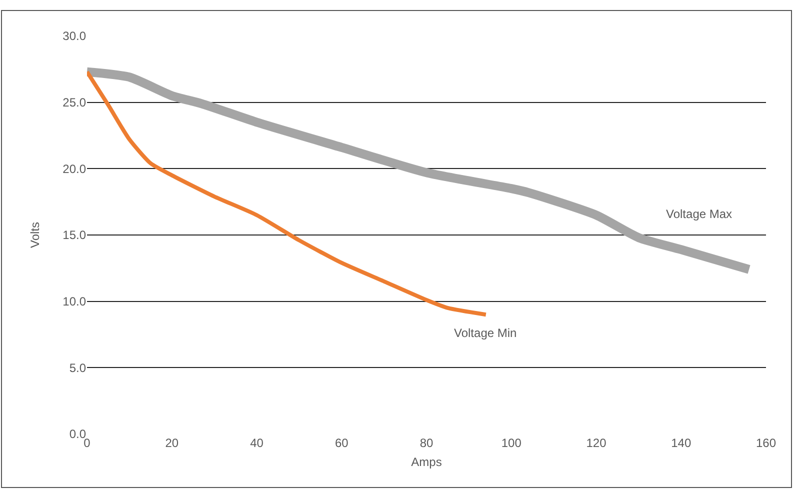 The image size is (795, 491). I want to click on x-tick-label: 100, so click(511, 443).